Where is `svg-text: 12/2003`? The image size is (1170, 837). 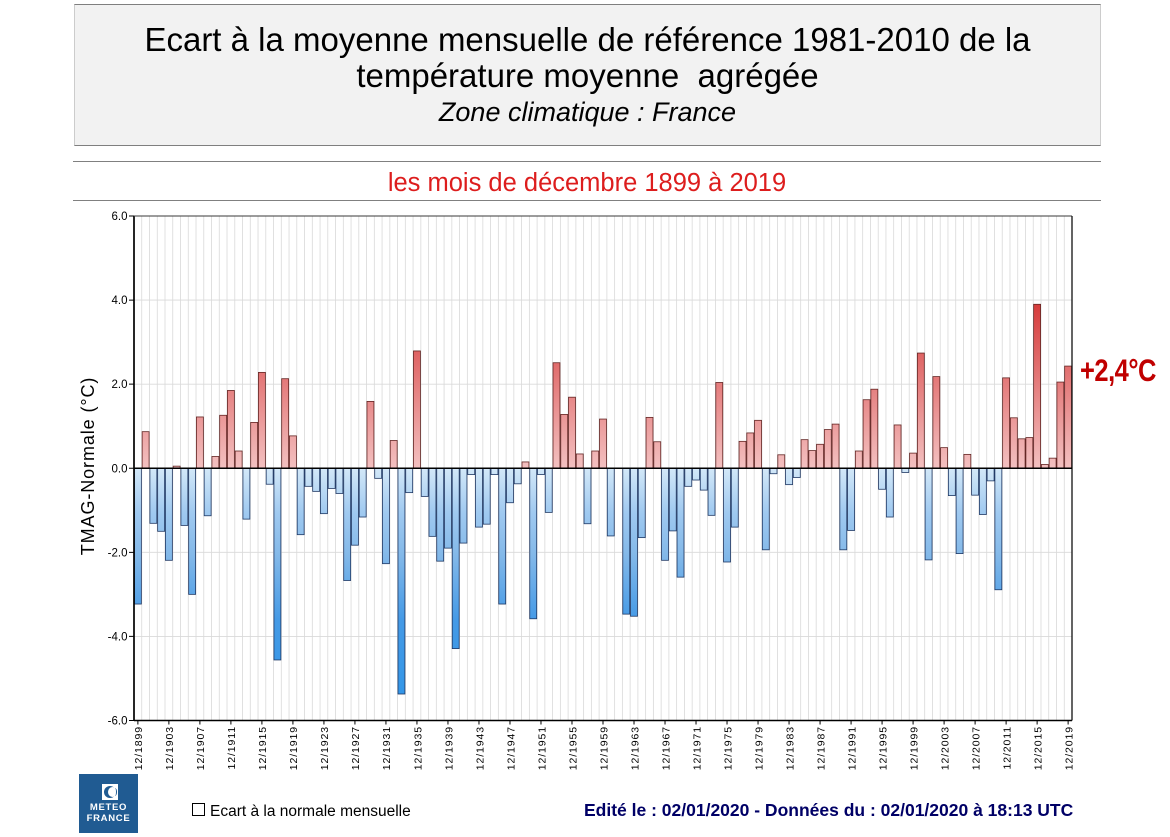 svg-text: 12/2003 is located at coordinates (945, 748).